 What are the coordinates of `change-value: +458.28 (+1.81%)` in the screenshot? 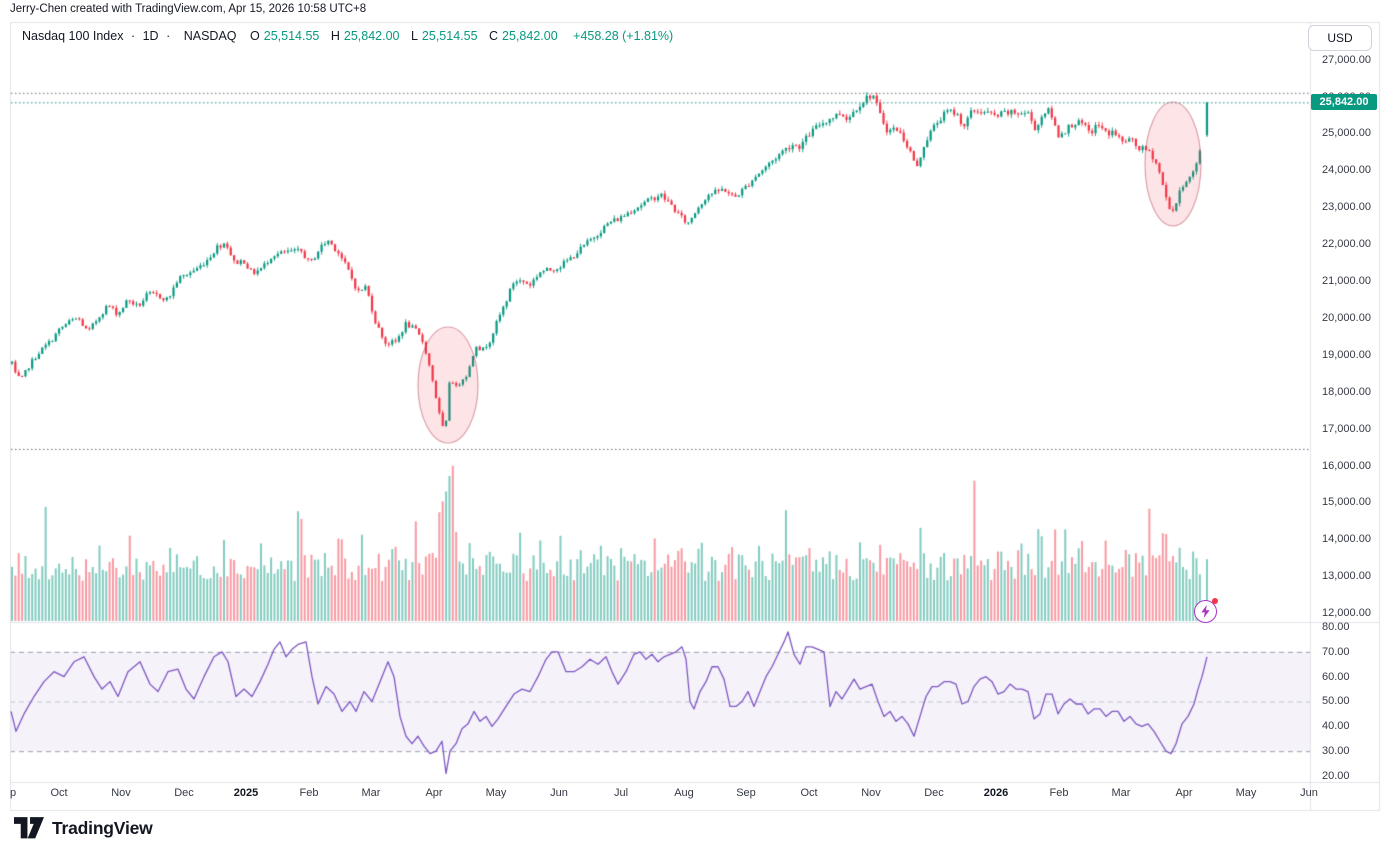 It's located at (623, 36).